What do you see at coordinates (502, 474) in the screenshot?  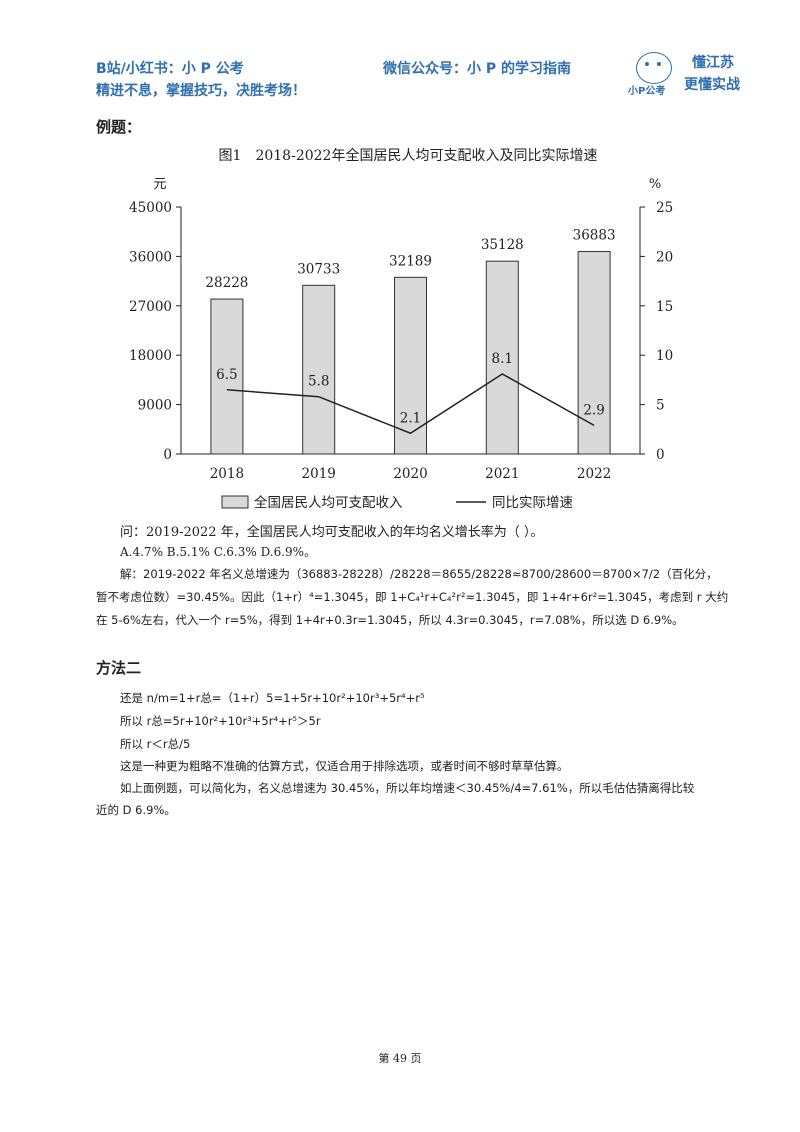 I see `x-tick-label: 2021` at bounding box center [502, 474].